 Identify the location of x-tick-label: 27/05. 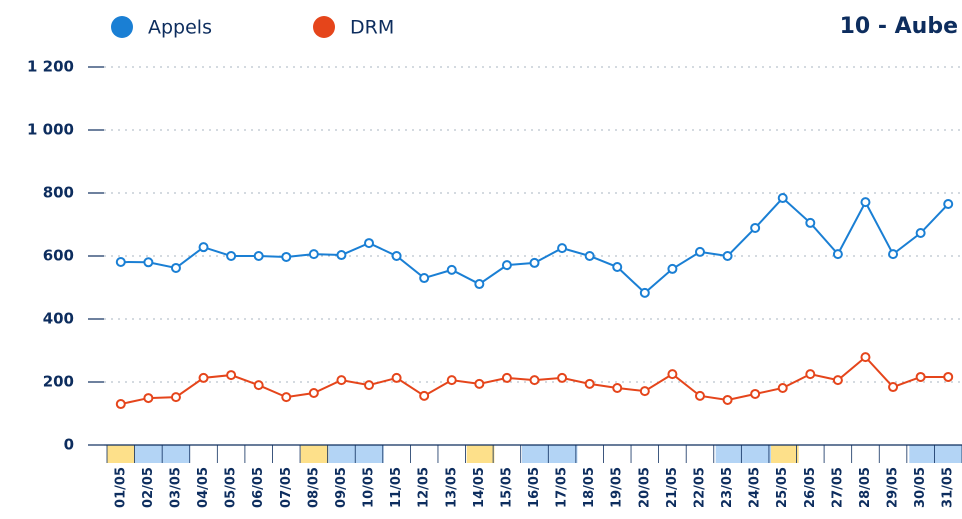
(837, 487).